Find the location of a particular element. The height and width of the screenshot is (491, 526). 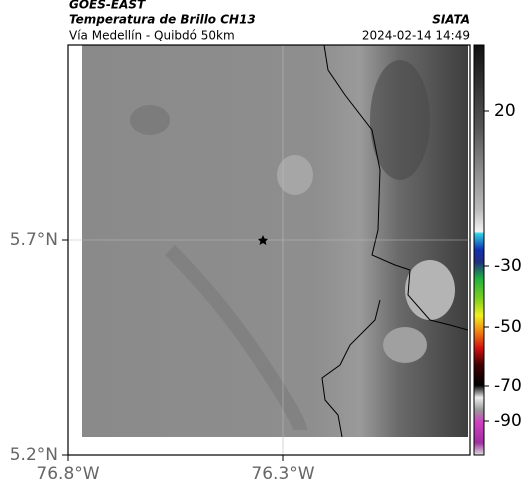

colorbar is located at coordinates (479, 250).